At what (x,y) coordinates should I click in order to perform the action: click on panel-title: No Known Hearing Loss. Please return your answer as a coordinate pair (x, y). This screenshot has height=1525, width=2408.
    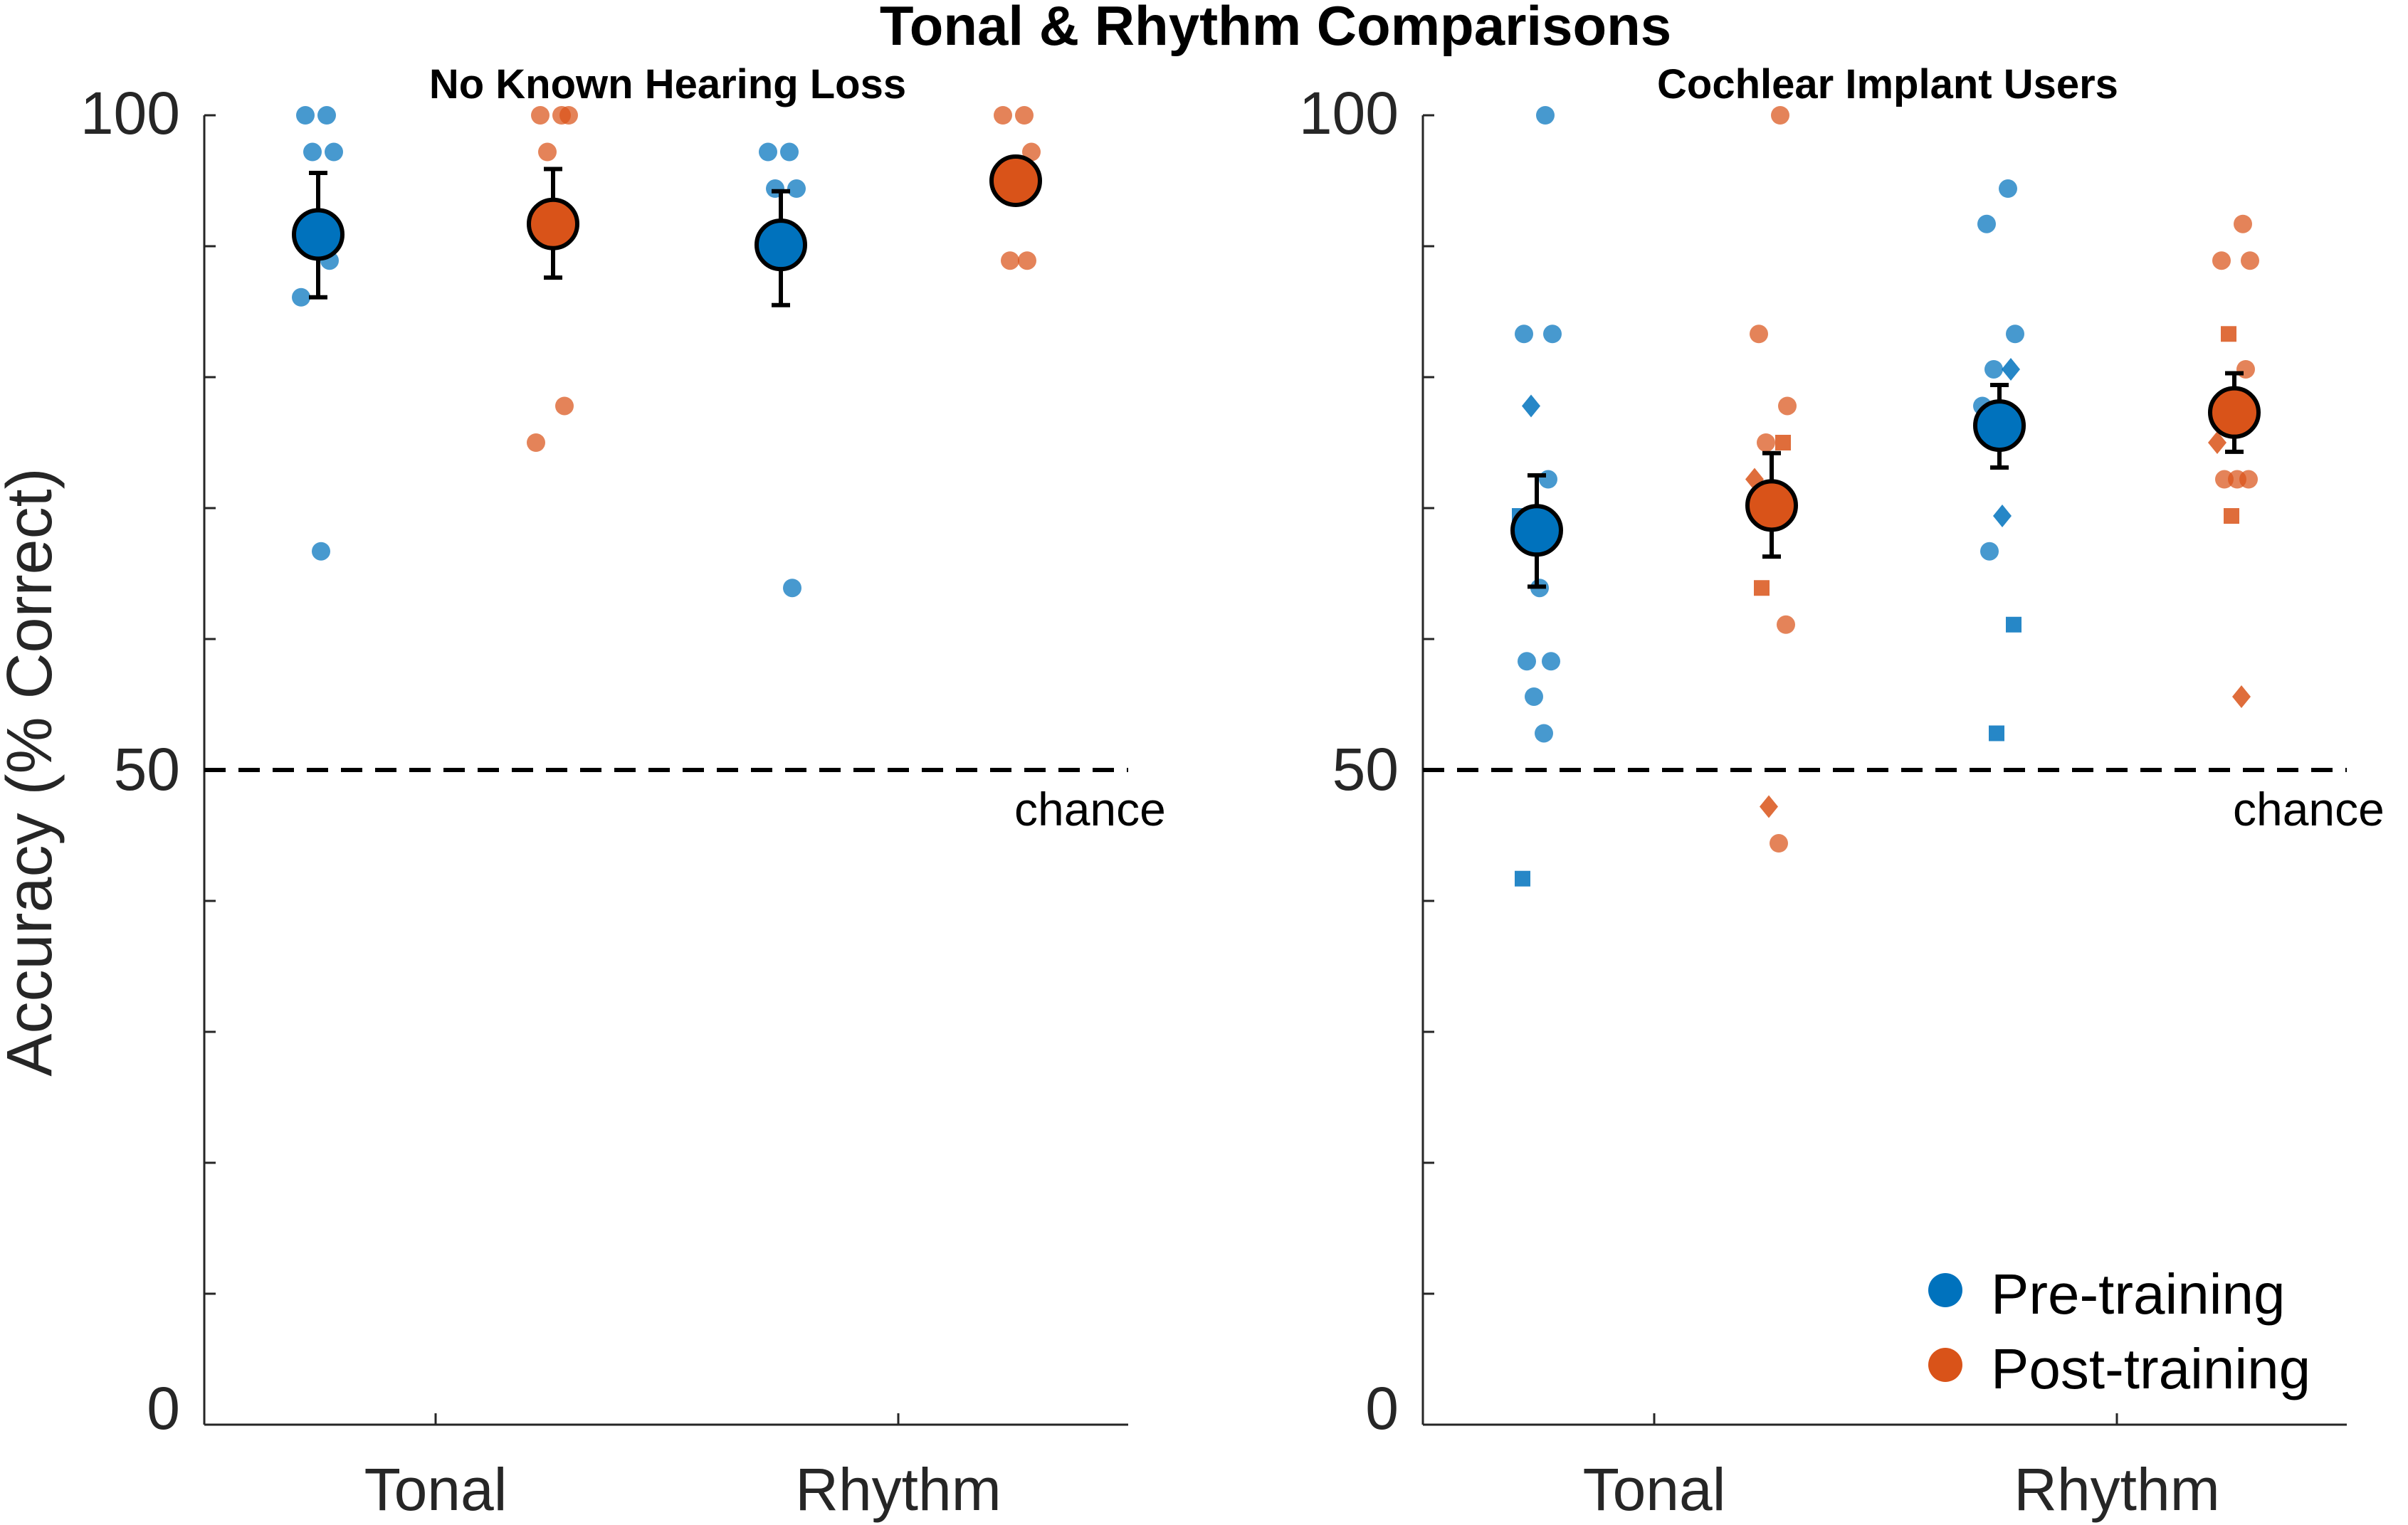
    Looking at the image, I should click on (667, 84).